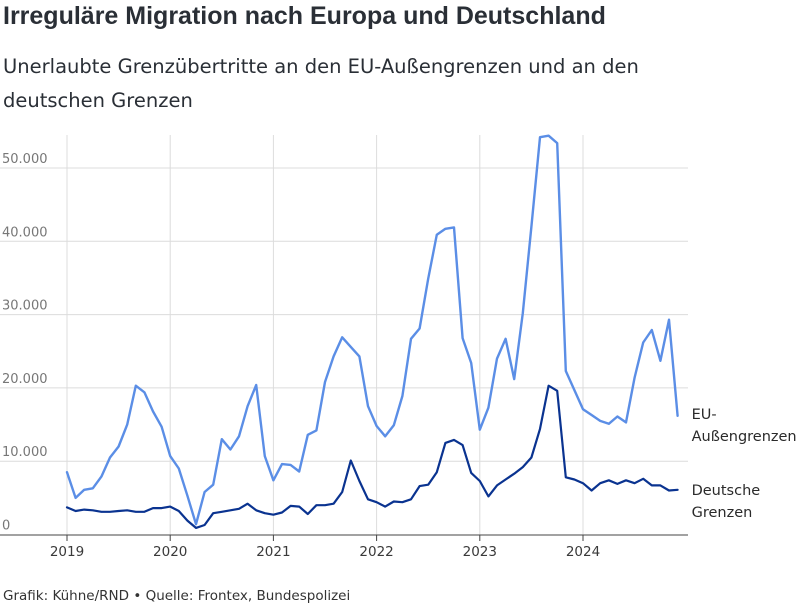 Image resolution: width=800 pixels, height=608 pixels. What do you see at coordinates (273, 552) in the screenshot?
I see `x-tick-label: 2021` at bounding box center [273, 552].